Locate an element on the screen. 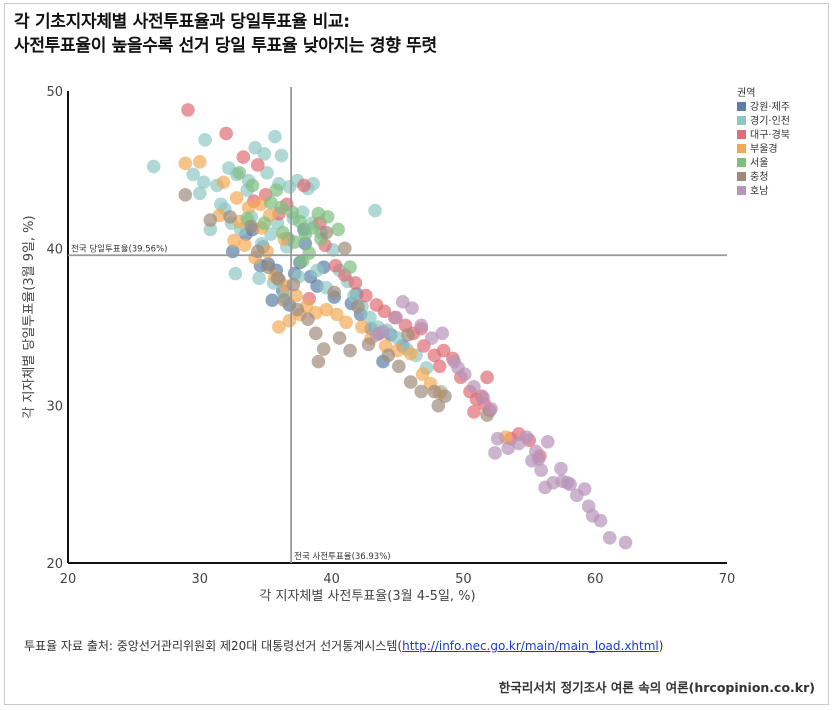  x-tick-label: 20 is located at coordinates (68, 579).